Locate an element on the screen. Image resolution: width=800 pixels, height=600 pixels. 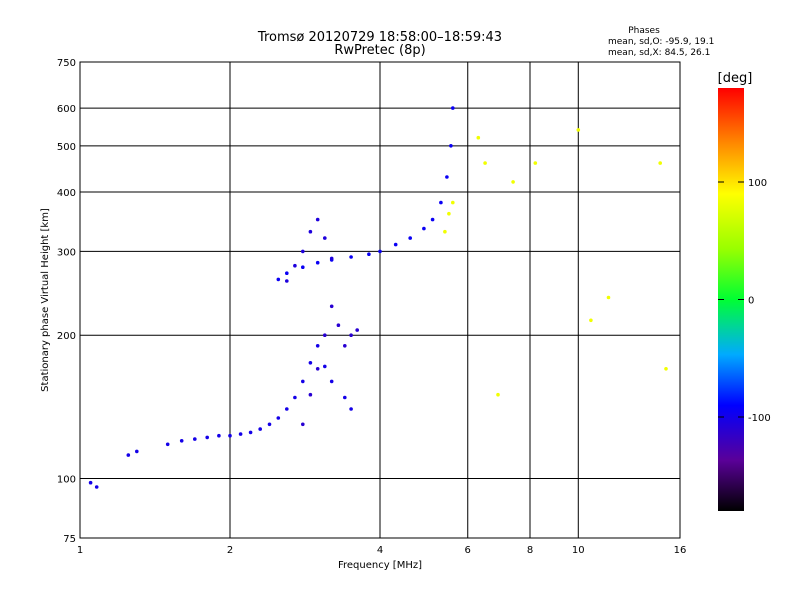
stats-header: Phases is located at coordinates (644, 31).